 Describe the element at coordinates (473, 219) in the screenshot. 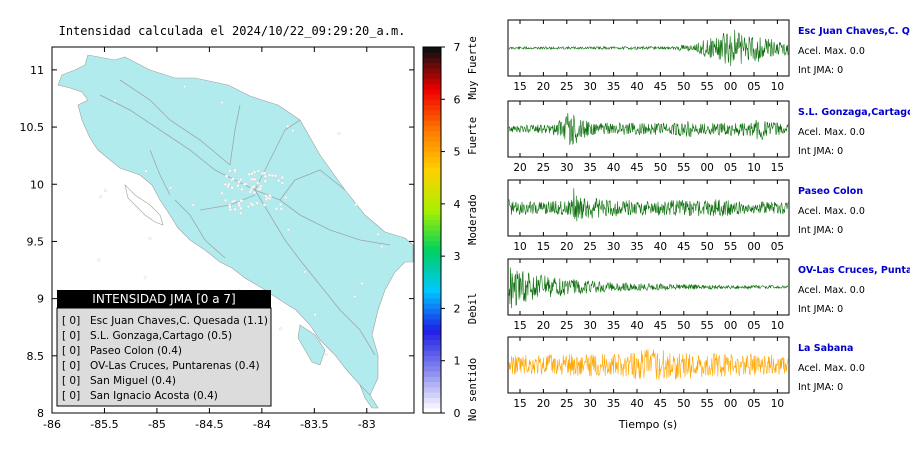

I see `colorbar-category-label: Moderado` at that location.